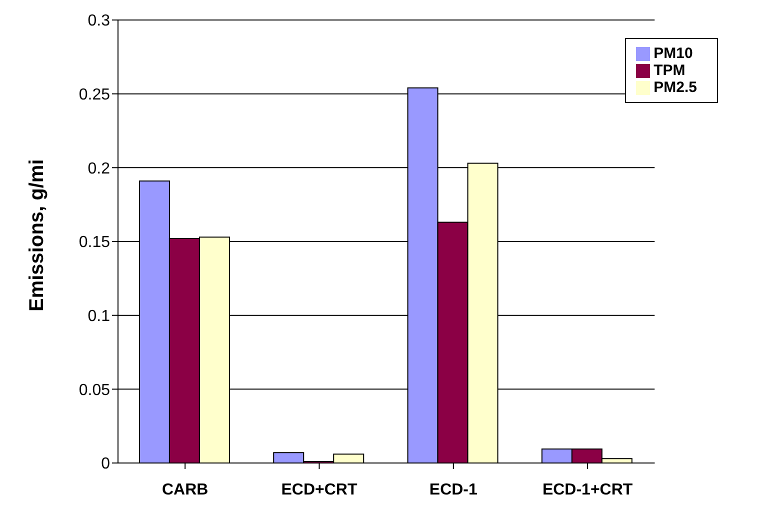 This screenshot has width=762, height=519. I want to click on y-tick-label: 0.25, so click(94, 95).